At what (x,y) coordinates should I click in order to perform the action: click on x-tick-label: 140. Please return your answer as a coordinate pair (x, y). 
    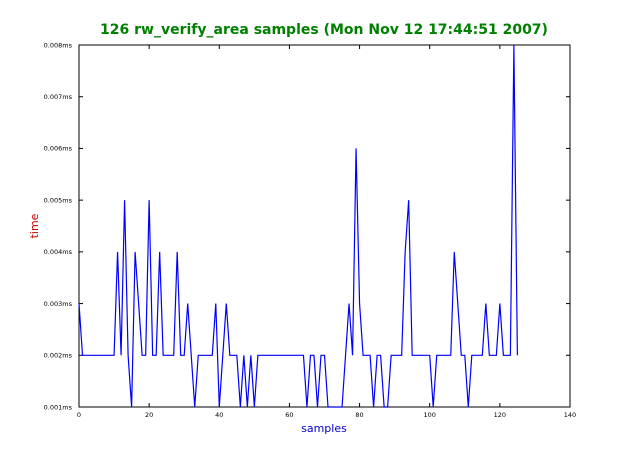
    Looking at the image, I should click on (570, 415).